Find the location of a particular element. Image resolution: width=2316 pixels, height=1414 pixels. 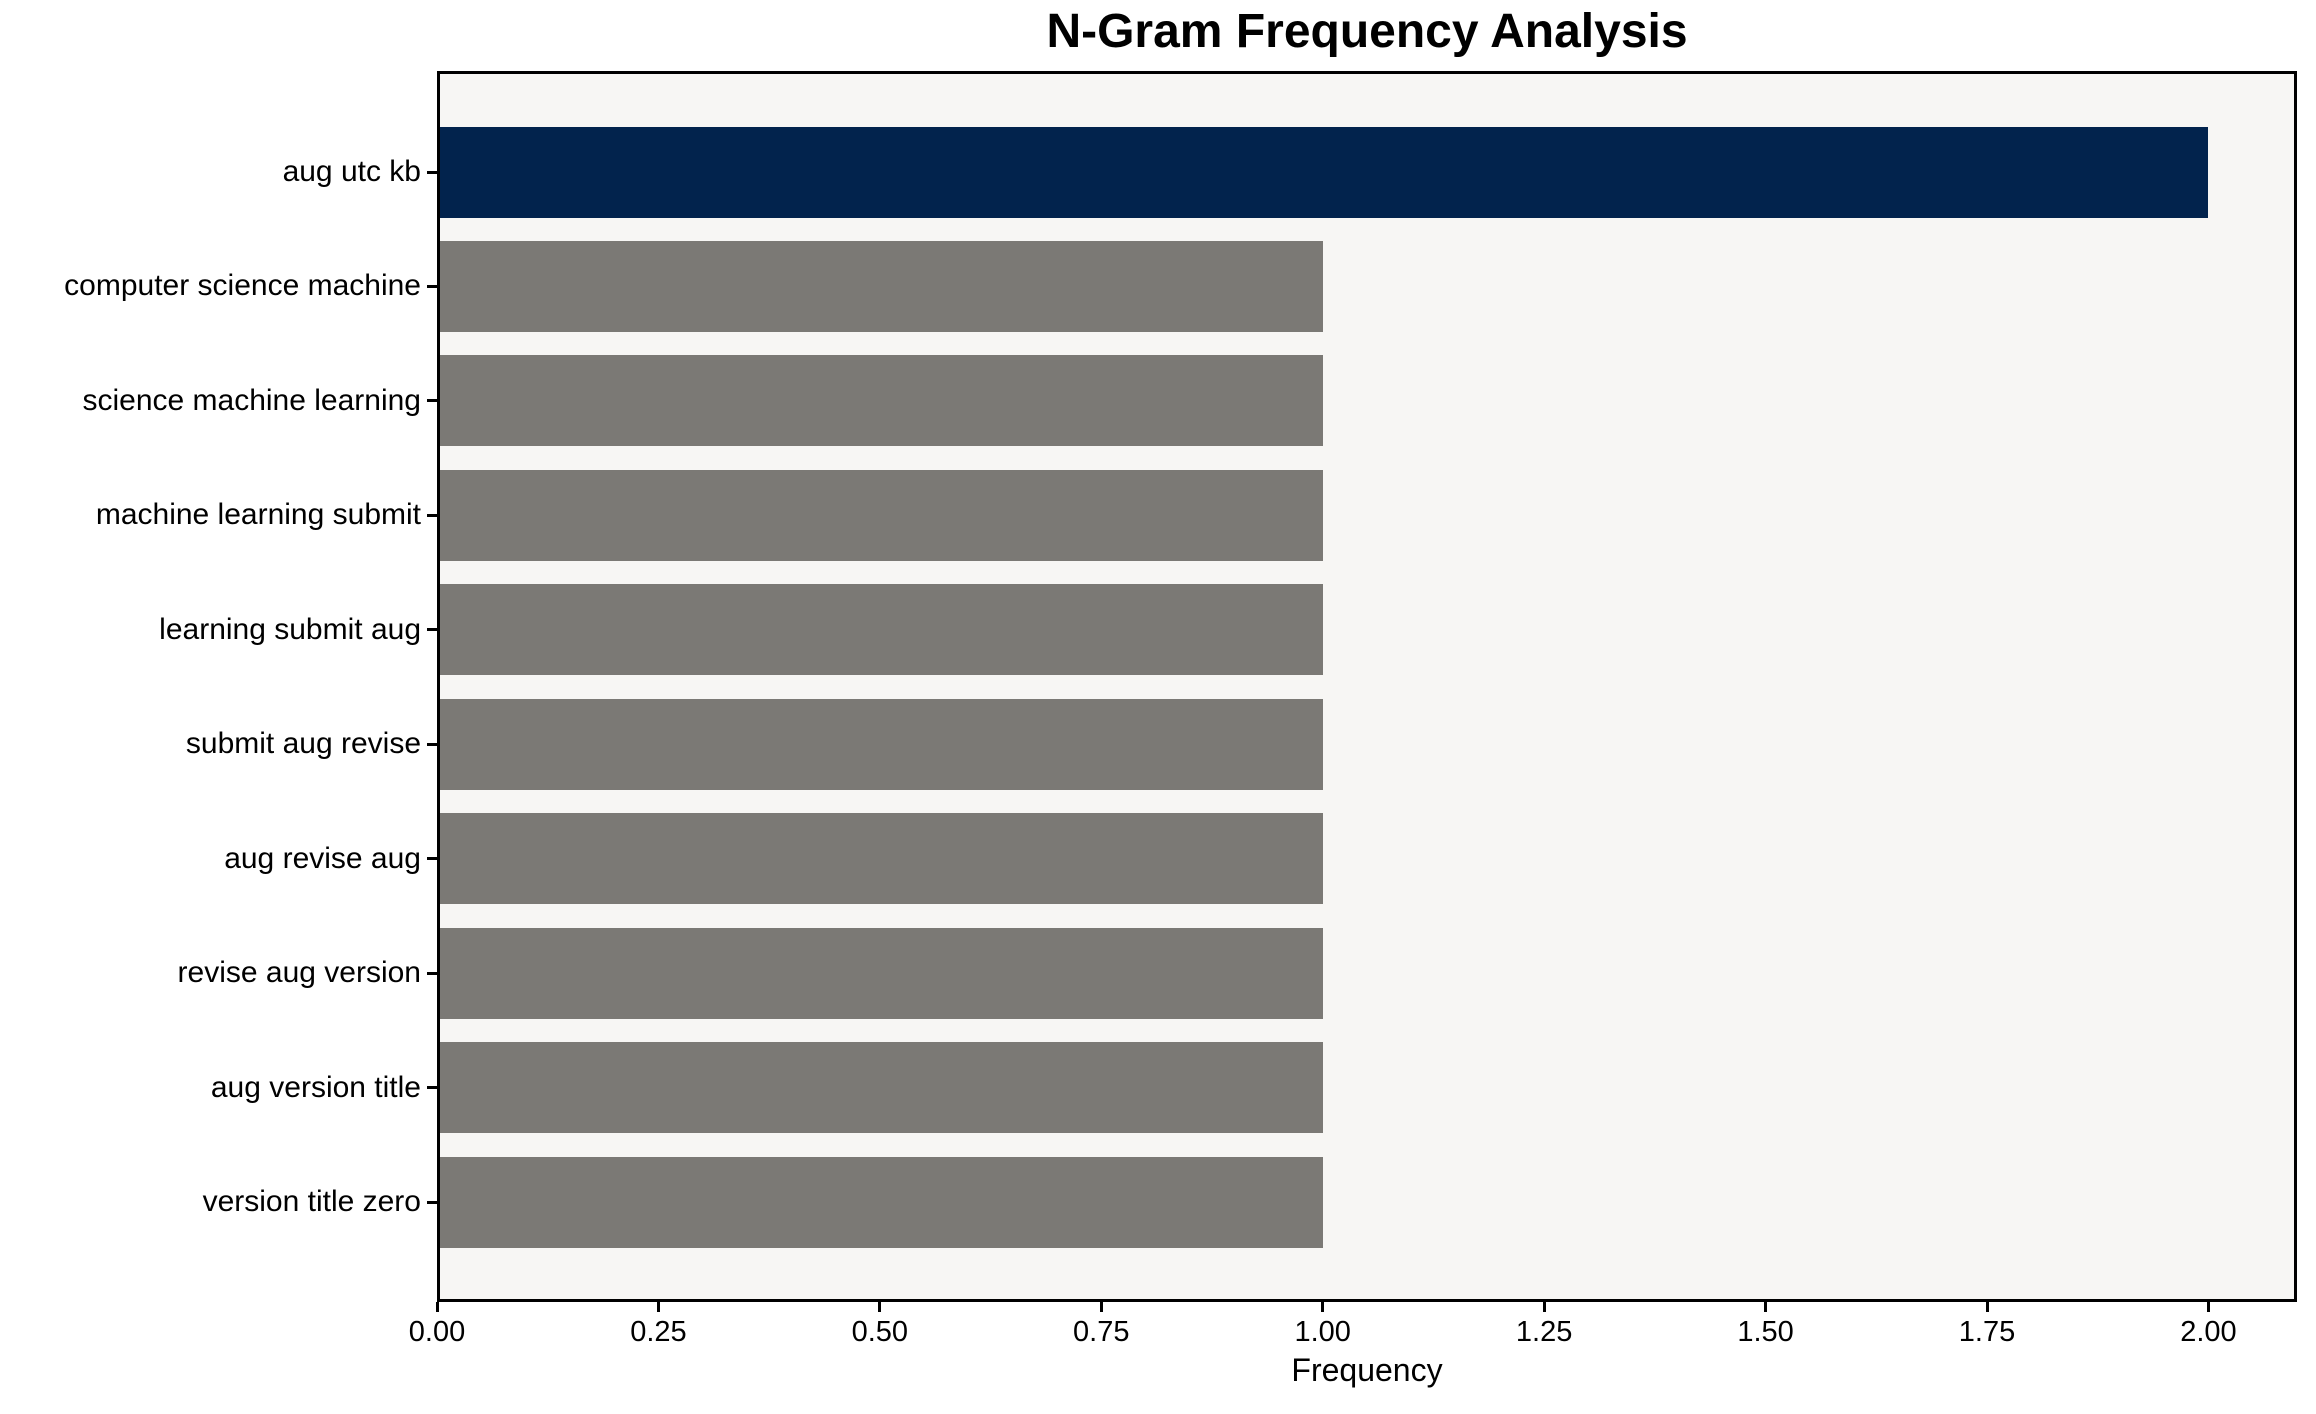

bar-revise-aug-version is located at coordinates (881, 973).